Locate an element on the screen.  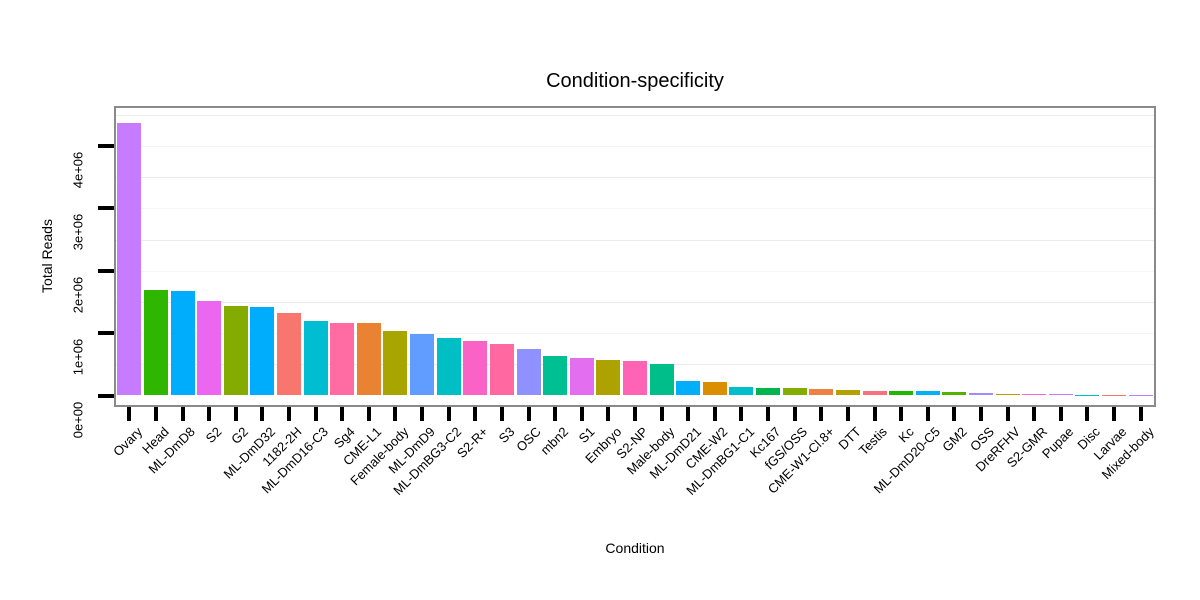
y-tick-label: 1e+06 is located at coordinates (78, 357).